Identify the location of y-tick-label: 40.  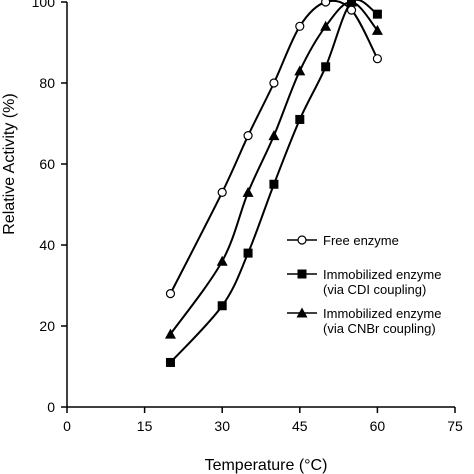
(47, 245).